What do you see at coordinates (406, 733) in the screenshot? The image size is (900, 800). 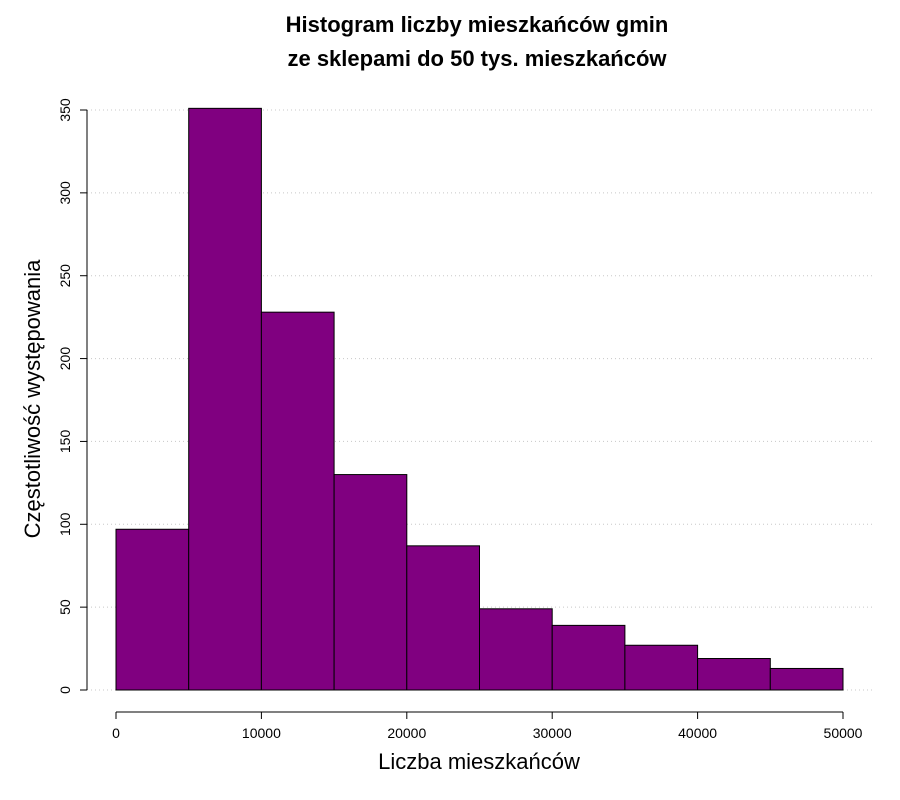 I see `x-tick-label: 20000` at bounding box center [406, 733].